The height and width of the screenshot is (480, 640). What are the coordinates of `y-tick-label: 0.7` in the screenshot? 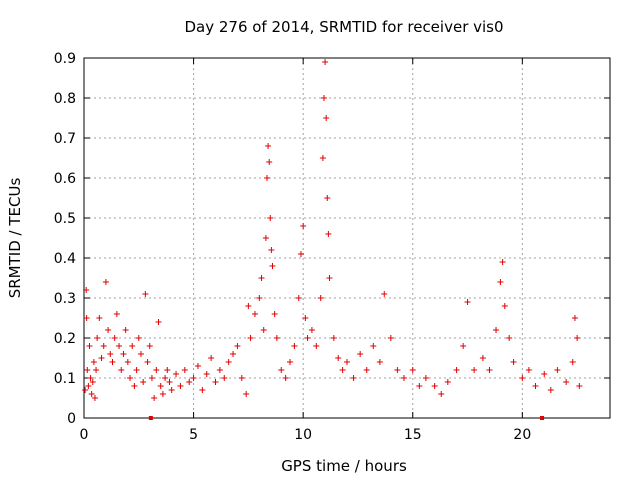 It's located at (65, 139).